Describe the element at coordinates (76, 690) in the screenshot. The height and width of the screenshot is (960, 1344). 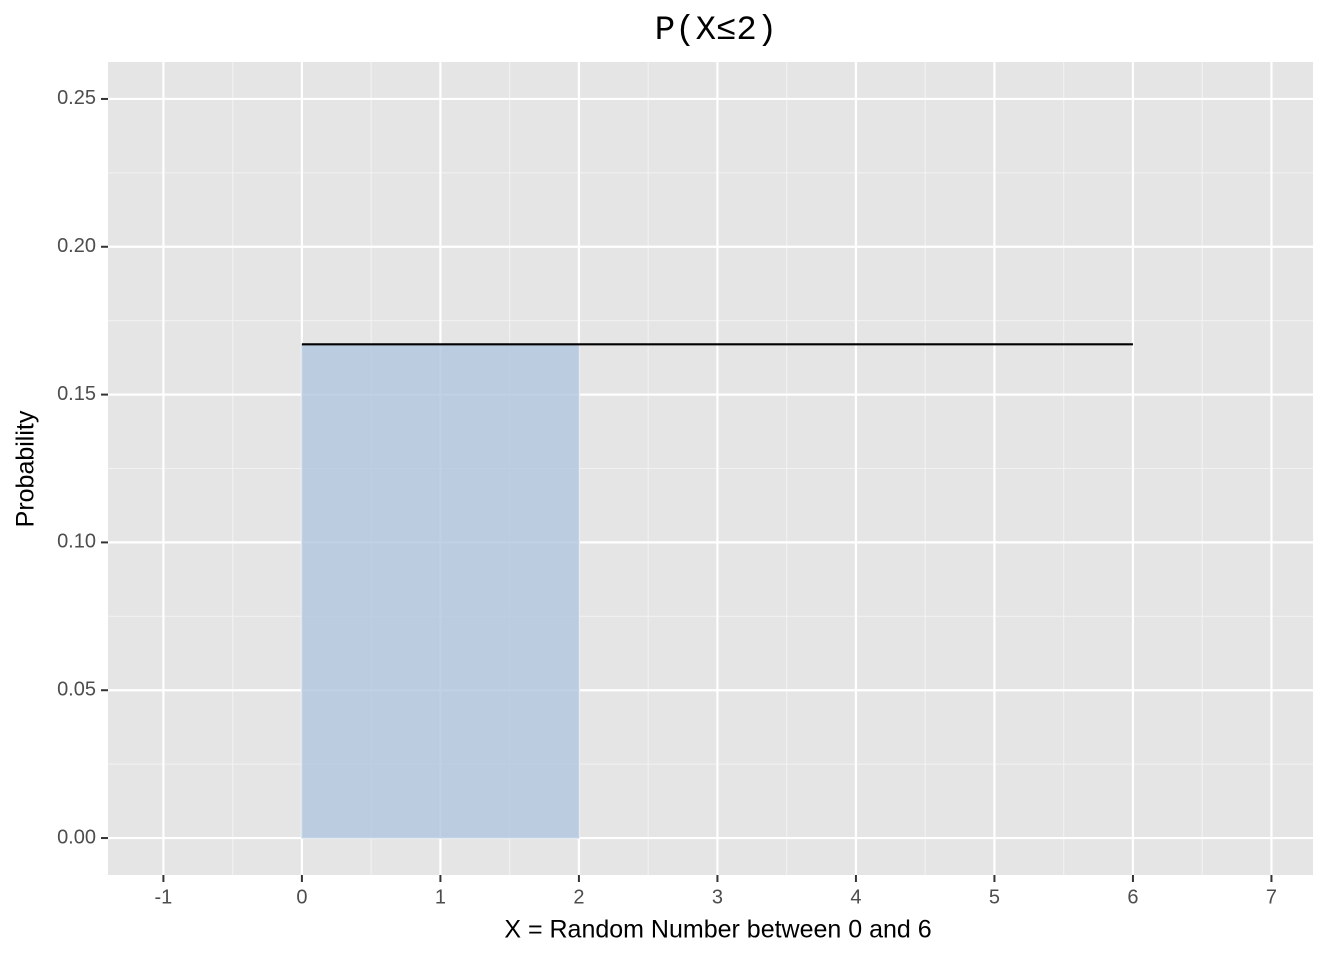
I see `y-tick-label: 0.05` at that location.